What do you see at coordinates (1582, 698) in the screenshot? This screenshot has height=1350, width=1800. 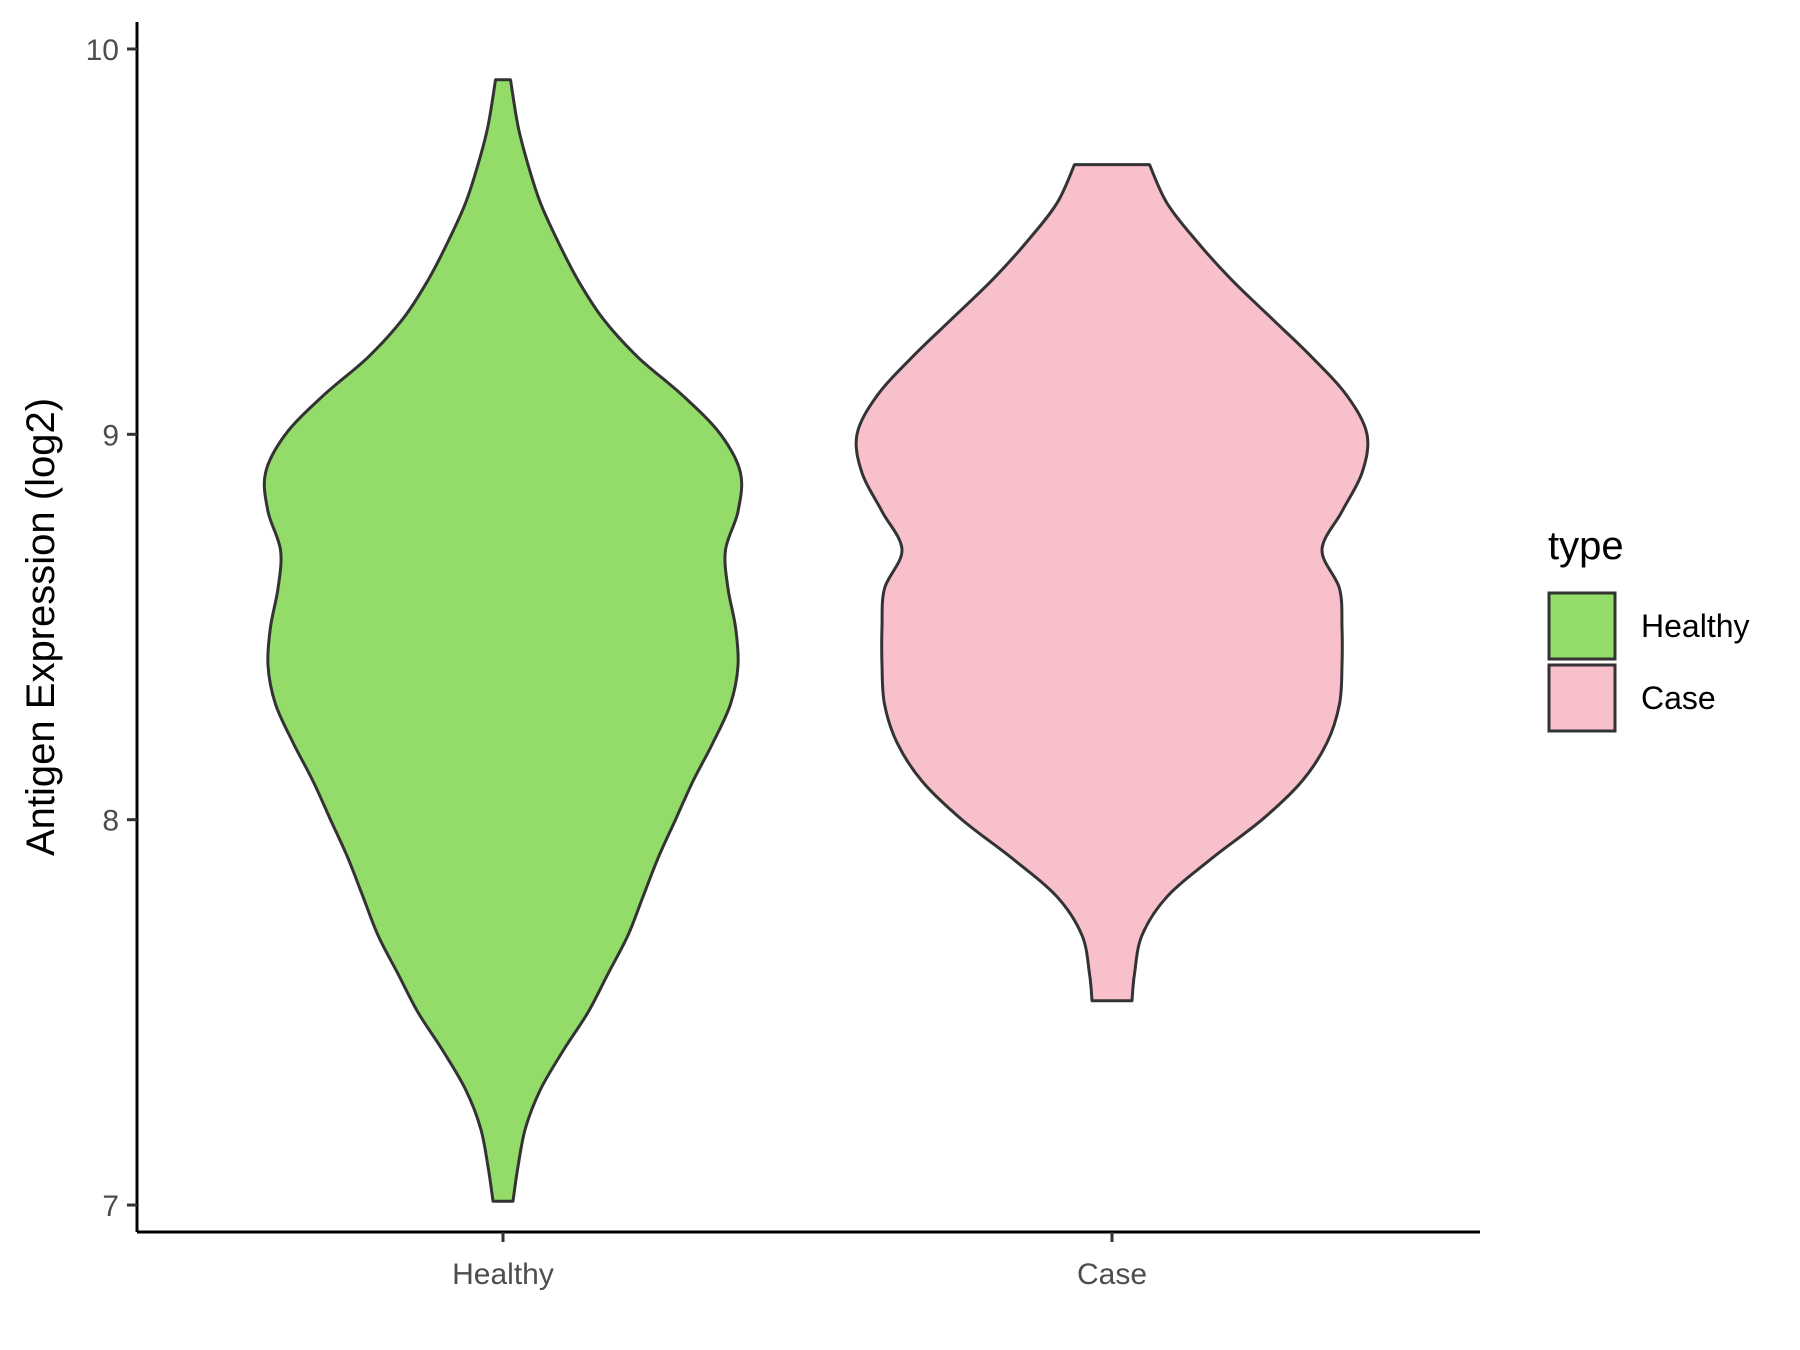 I see `legend-swatch-case` at bounding box center [1582, 698].